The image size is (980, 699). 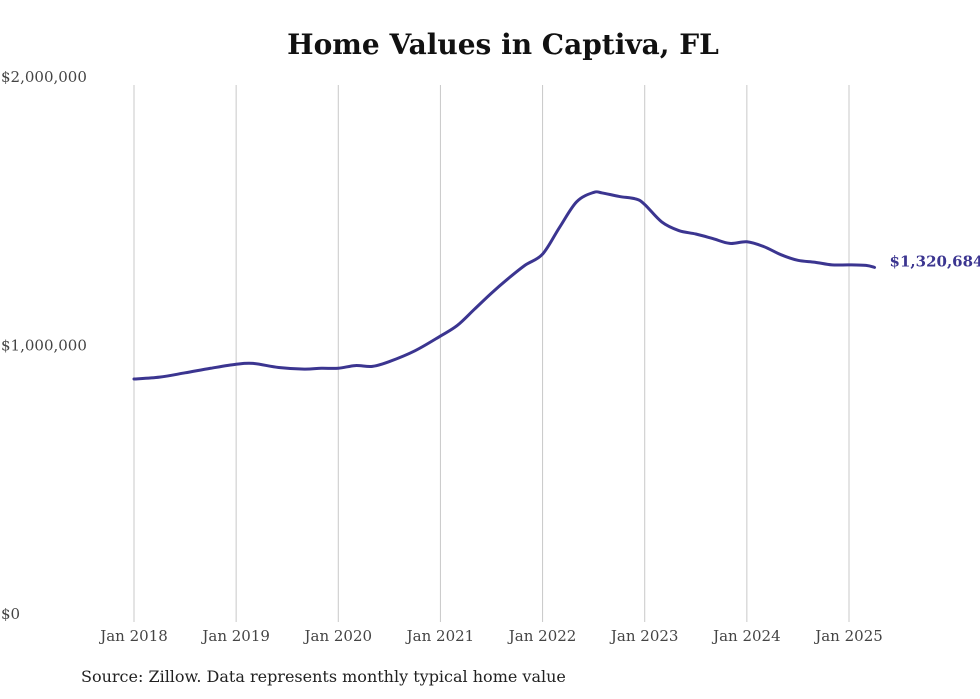 What do you see at coordinates (338, 636) in the screenshot?
I see `x-tick-label: Jan 2020` at bounding box center [338, 636].